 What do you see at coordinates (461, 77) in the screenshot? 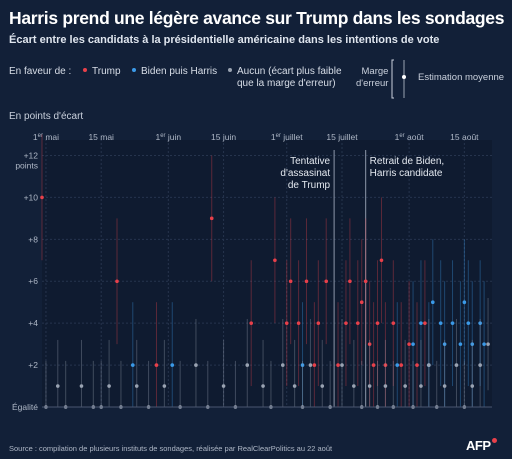
I see `legend-estimation-label: Estimation moyenne` at bounding box center [461, 77].